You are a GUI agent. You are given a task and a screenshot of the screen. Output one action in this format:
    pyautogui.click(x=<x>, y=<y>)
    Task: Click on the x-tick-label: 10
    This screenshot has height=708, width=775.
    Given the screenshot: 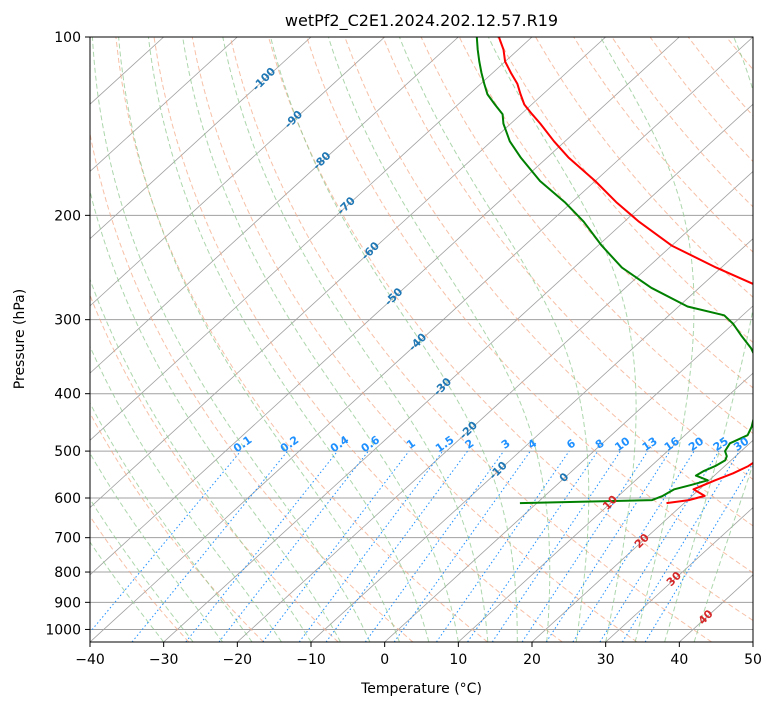 What is the action you would take?
    pyautogui.click(x=458, y=660)
    